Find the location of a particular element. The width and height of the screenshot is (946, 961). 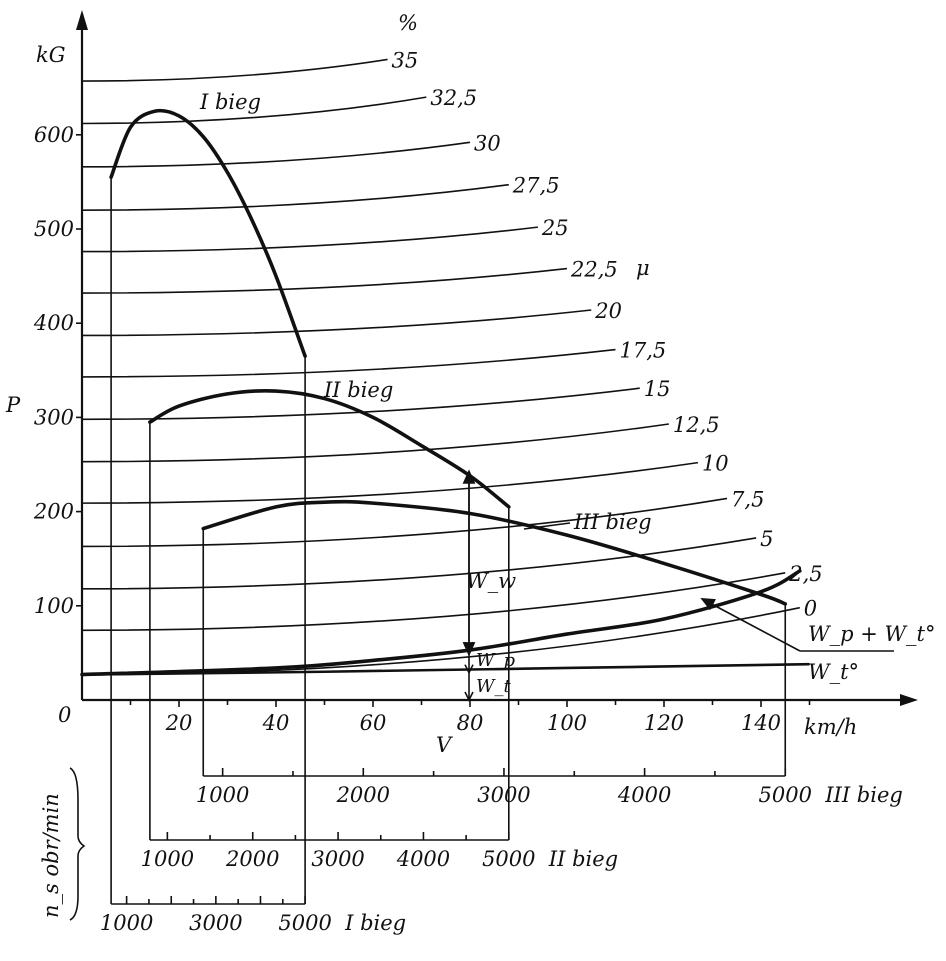

marker-label-wp: W_p is located at coordinates (496, 660).